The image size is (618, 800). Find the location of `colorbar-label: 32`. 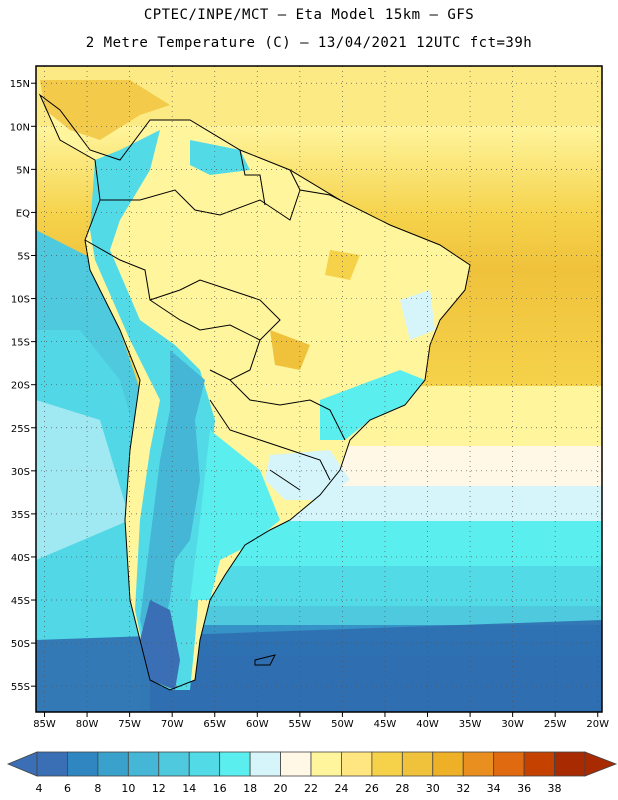

colorbar-label: 32 is located at coordinates (463, 788).